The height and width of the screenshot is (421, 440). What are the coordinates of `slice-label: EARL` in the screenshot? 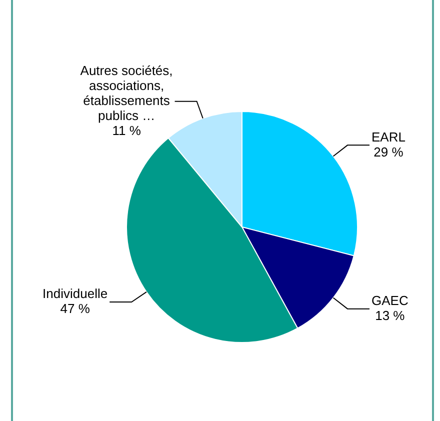 It's located at (388, 136).